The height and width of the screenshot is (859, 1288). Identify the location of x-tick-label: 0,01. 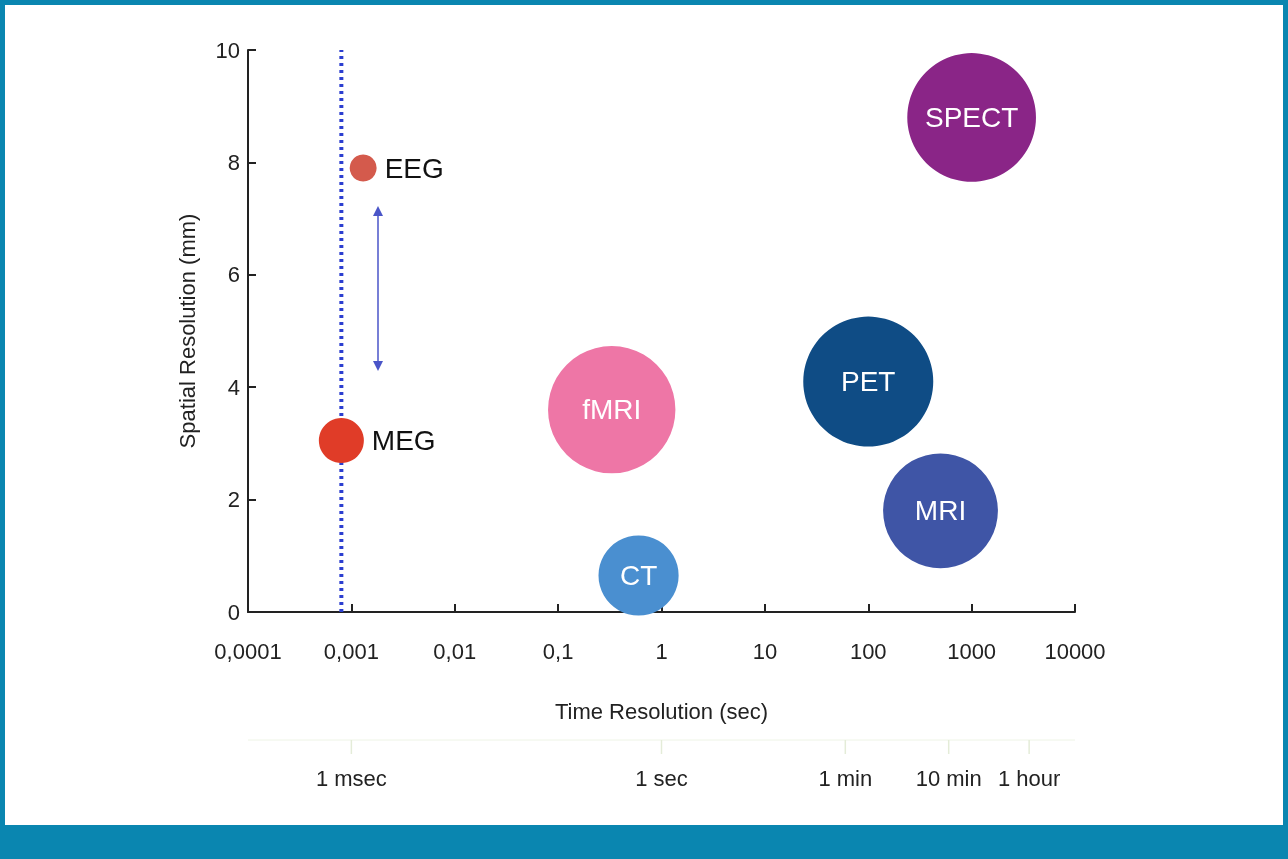
(455, 651).